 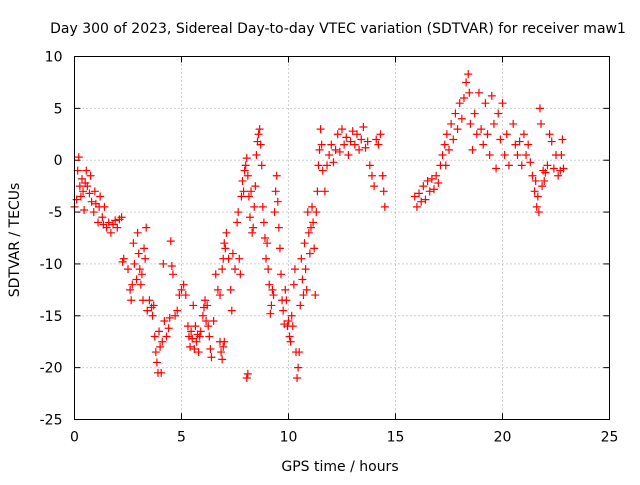 What do you see at coordinates (339, 467) in the screenshot?
I see `x-axis-label: GPS time / hours` at bounding box center [339, 467].